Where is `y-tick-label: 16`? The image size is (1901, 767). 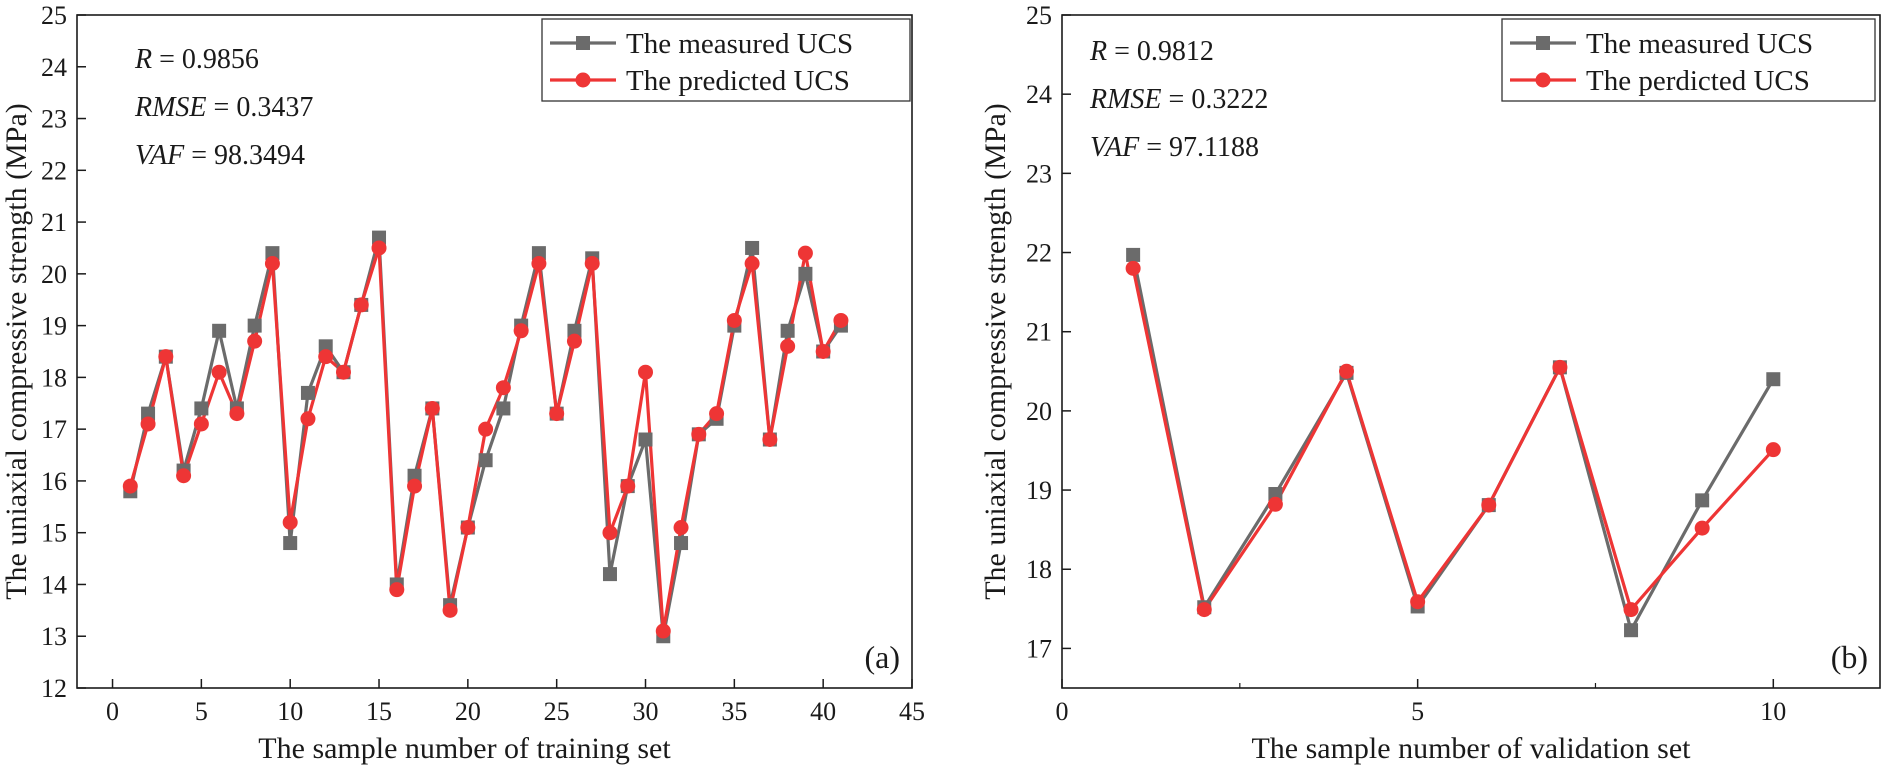 y-tick-label: 16 is located at coordinates (54, 481).